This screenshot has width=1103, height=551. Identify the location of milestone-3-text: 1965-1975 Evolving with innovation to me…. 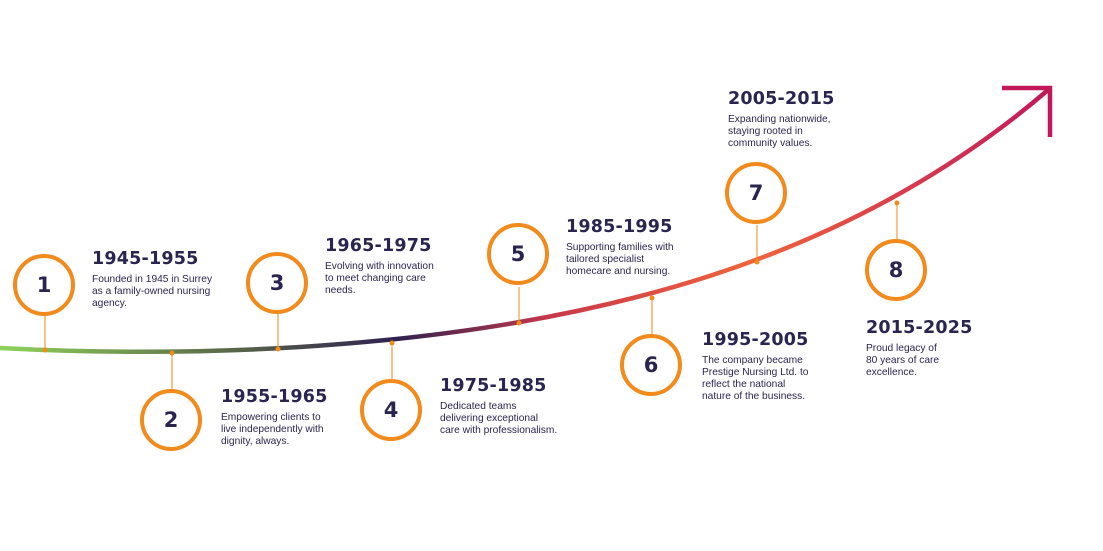
(400, 266).